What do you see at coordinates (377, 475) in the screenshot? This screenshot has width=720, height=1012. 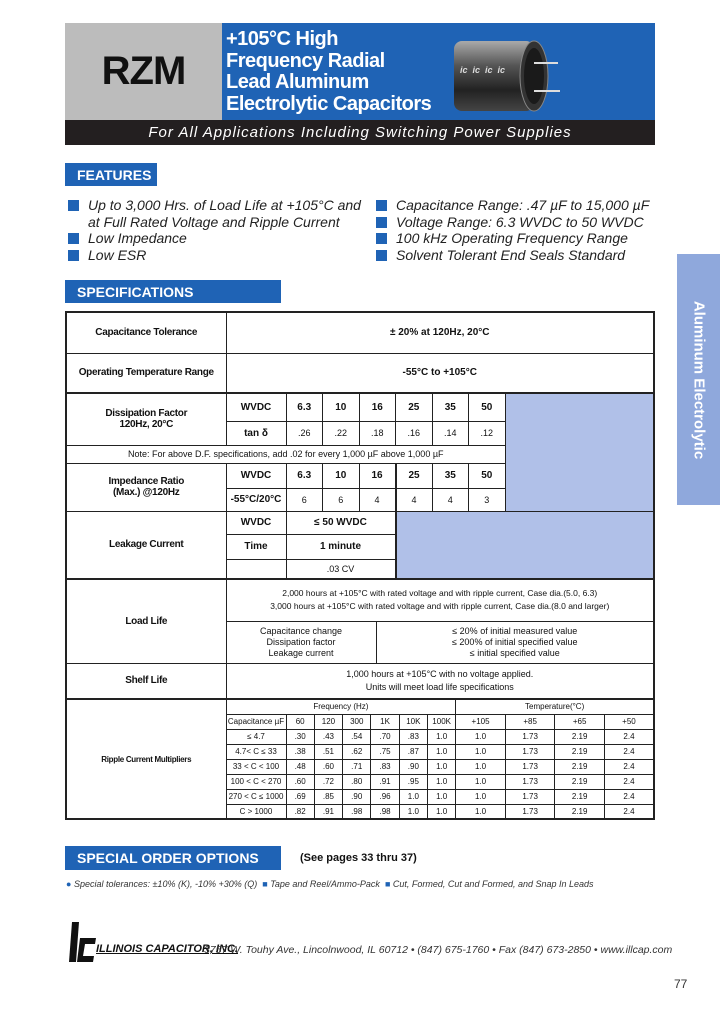 I see `imp-wvdc: 16` at bounding box center [377, 475].